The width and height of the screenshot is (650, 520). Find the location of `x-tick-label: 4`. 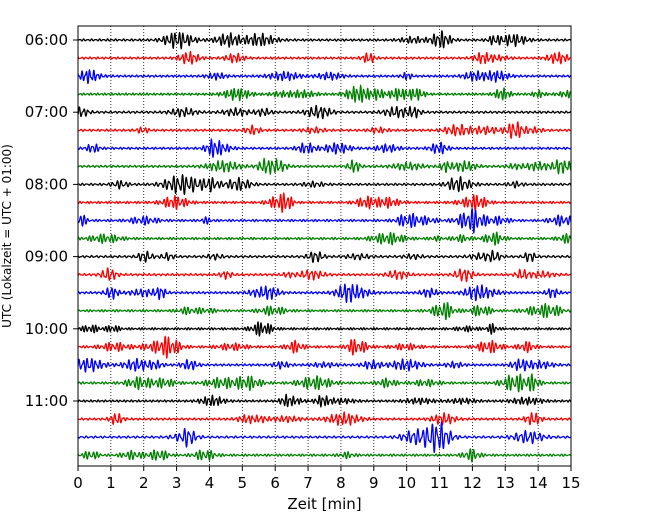

x-tick-label: 4 is located at coordinates (210, 483).